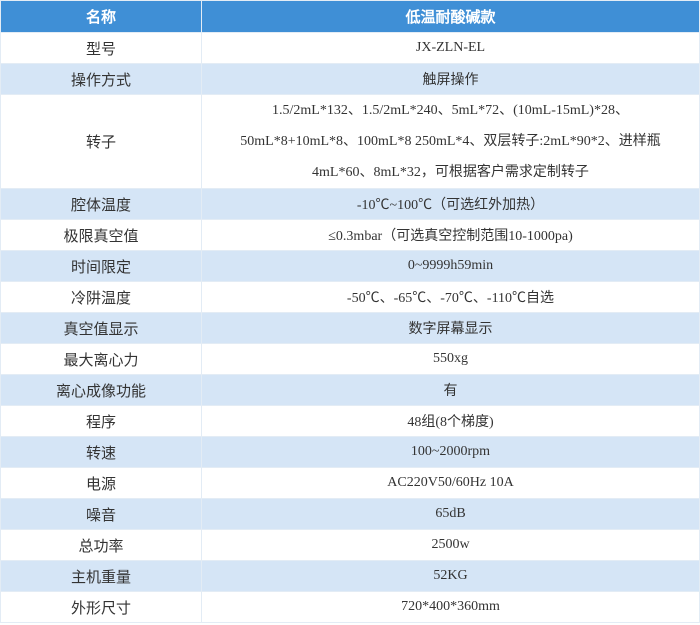 Image resolution: width=700 pixels, height=625 pixels. What do you see at coordinates (450, 576) in the screenshot?
I see `value-cell: 52KG` at bounding box center [450, 576].